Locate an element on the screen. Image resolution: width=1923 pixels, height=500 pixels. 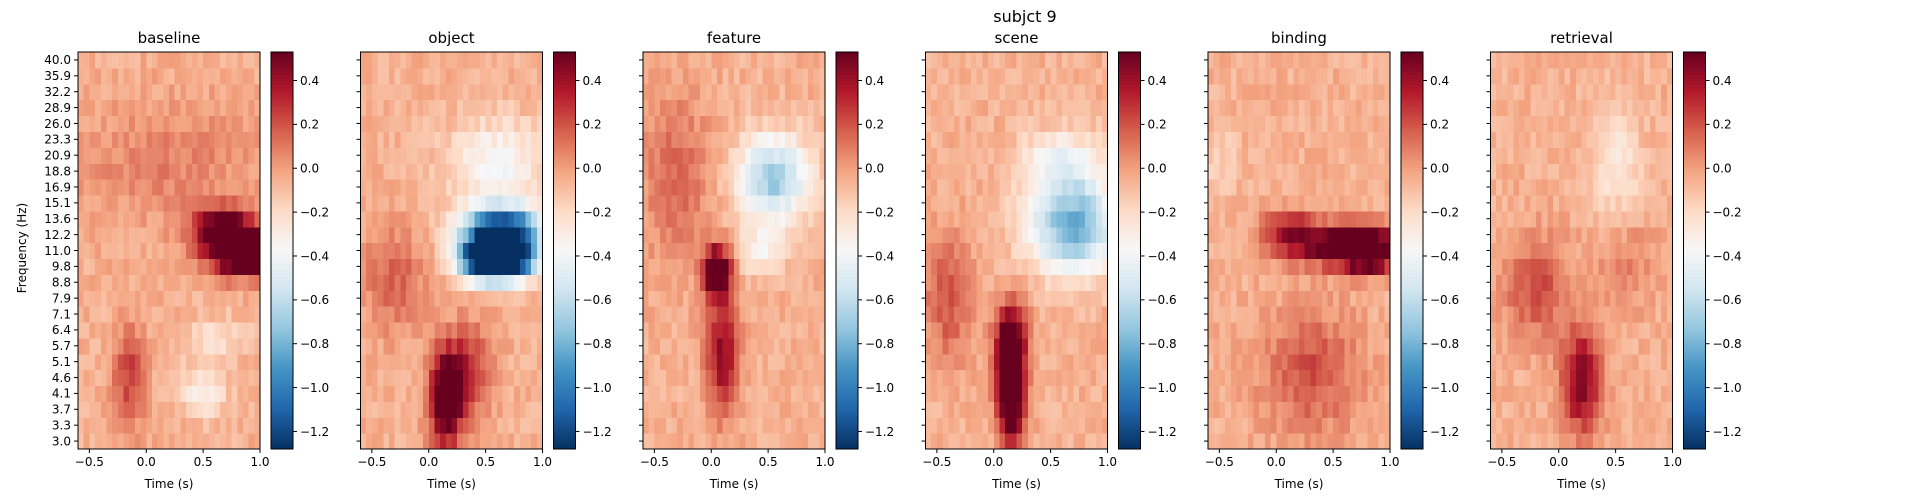
y-tick-label: 12.2 is located at coordinates (57, 235).